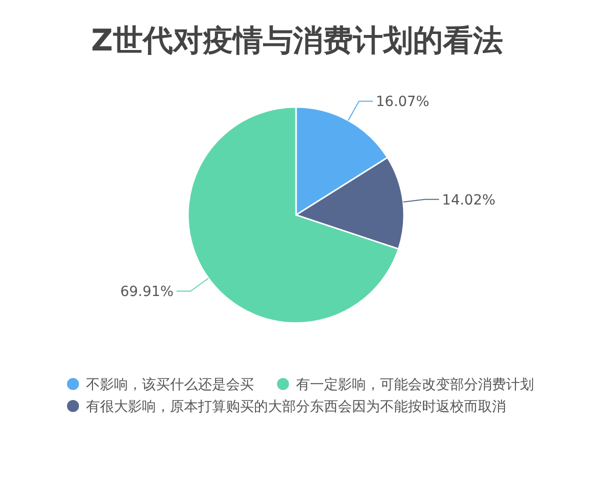 Image resolution: width=594 pixels, height=504 pixels. I want to click on data-label: 16.07%, so click(403, 102).